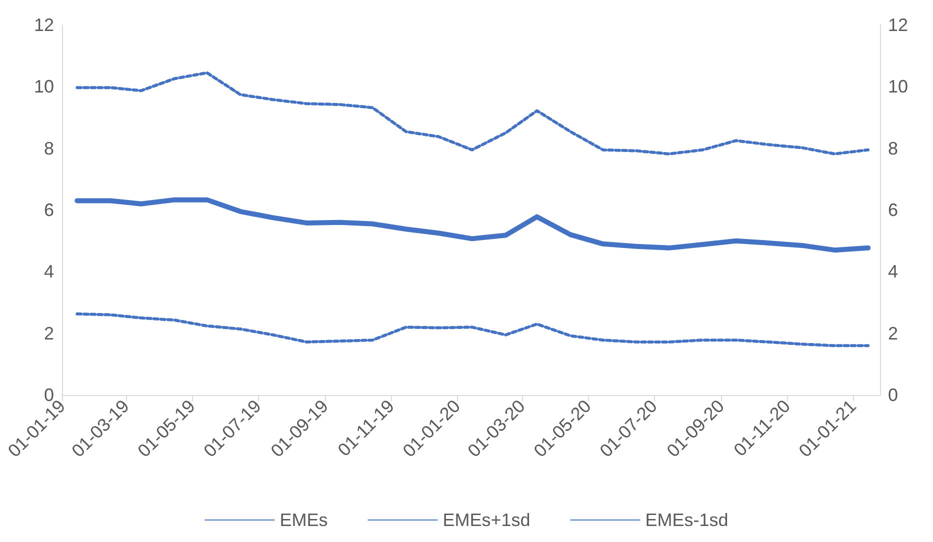 The width and height of the screenshot is (933, 542). I want to click on y2-tick-label: 2, so click(893, 333).